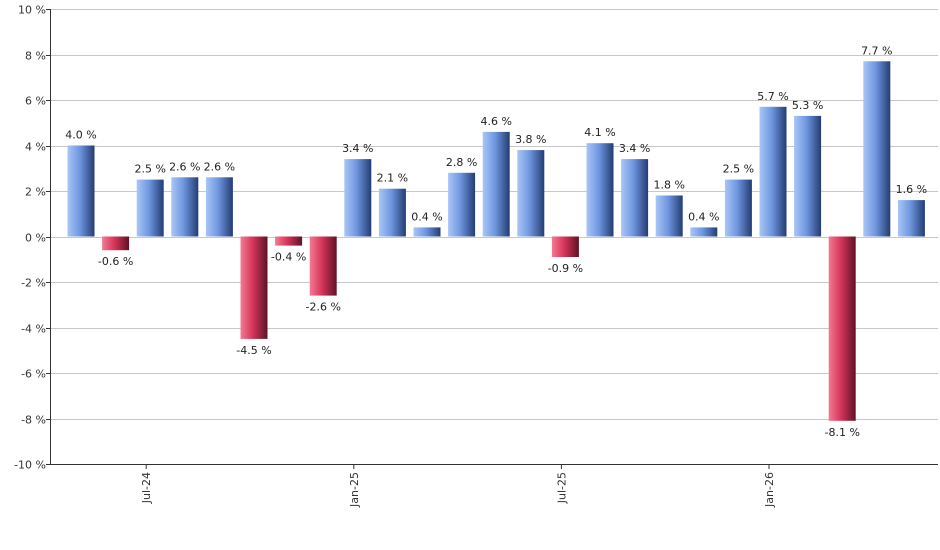 The image size is (940, 550). Describe the element at coordinates (354, 490) in the screenshot. I see `x-tick-label: Jan-25` at that location.